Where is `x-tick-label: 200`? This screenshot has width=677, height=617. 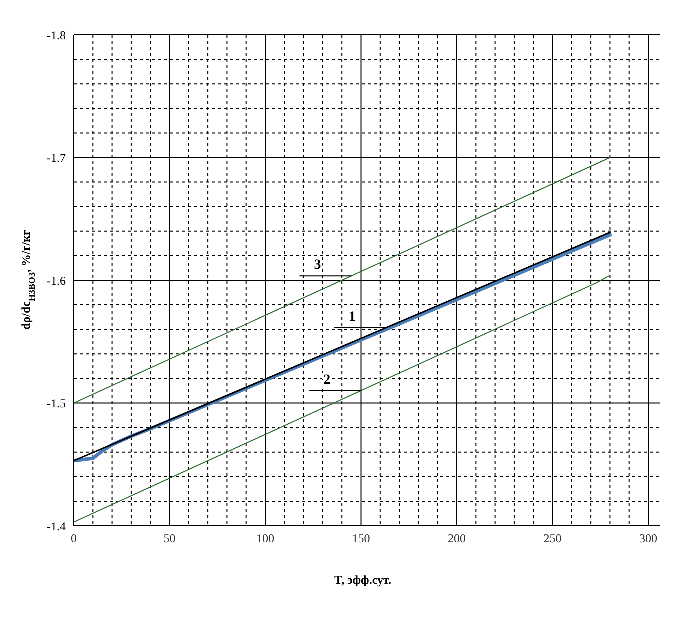
x-tick-label: 200 is located at coordinates (457, 539).